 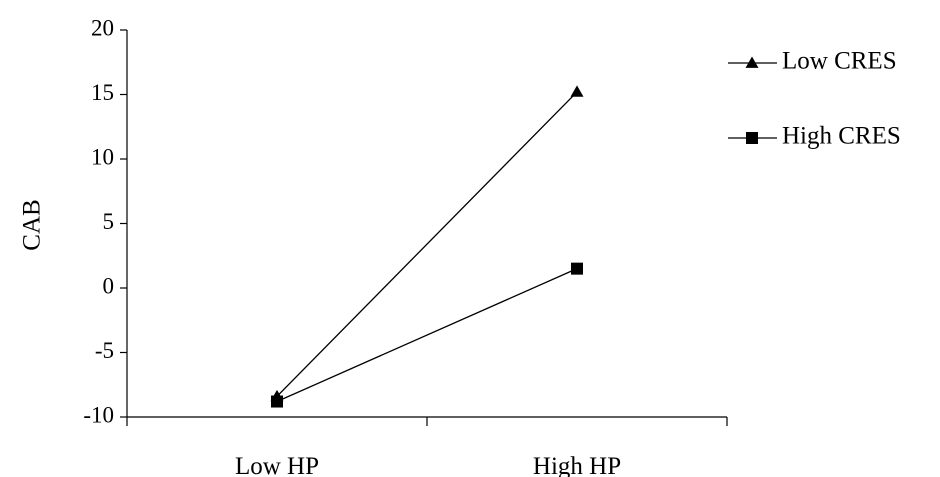 What do you see at coordinates (98, 414) in the screenshot?
I see `y-tick-label: -10` at bounding box center [98, 414].